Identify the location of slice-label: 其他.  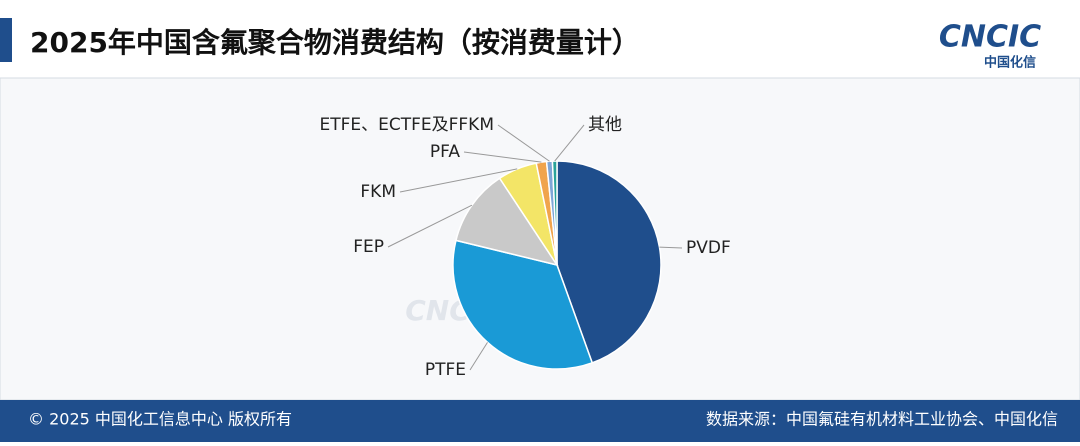
(605, 125).